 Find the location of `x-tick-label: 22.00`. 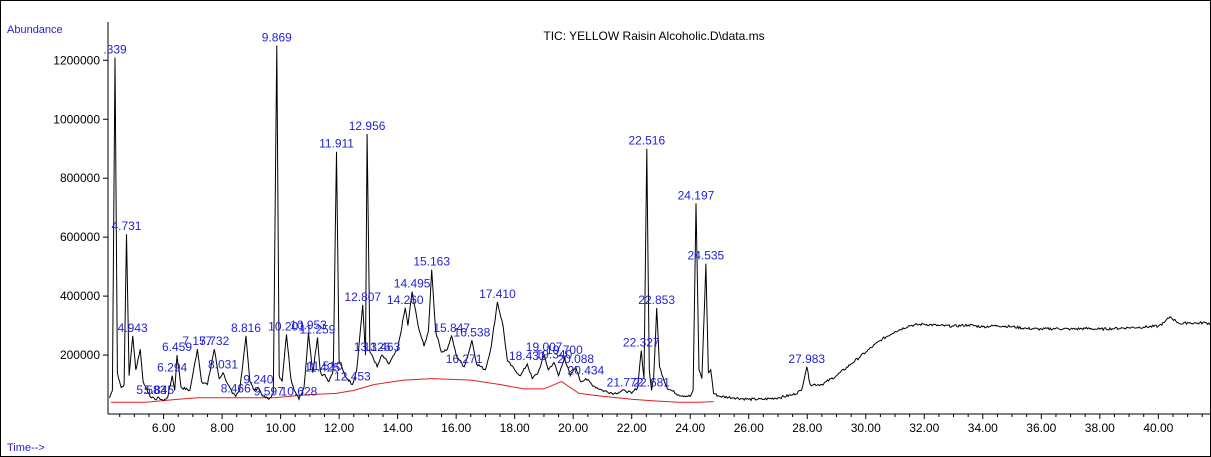

x-tick-label: 22.00 is located at coordinates (632, 428).